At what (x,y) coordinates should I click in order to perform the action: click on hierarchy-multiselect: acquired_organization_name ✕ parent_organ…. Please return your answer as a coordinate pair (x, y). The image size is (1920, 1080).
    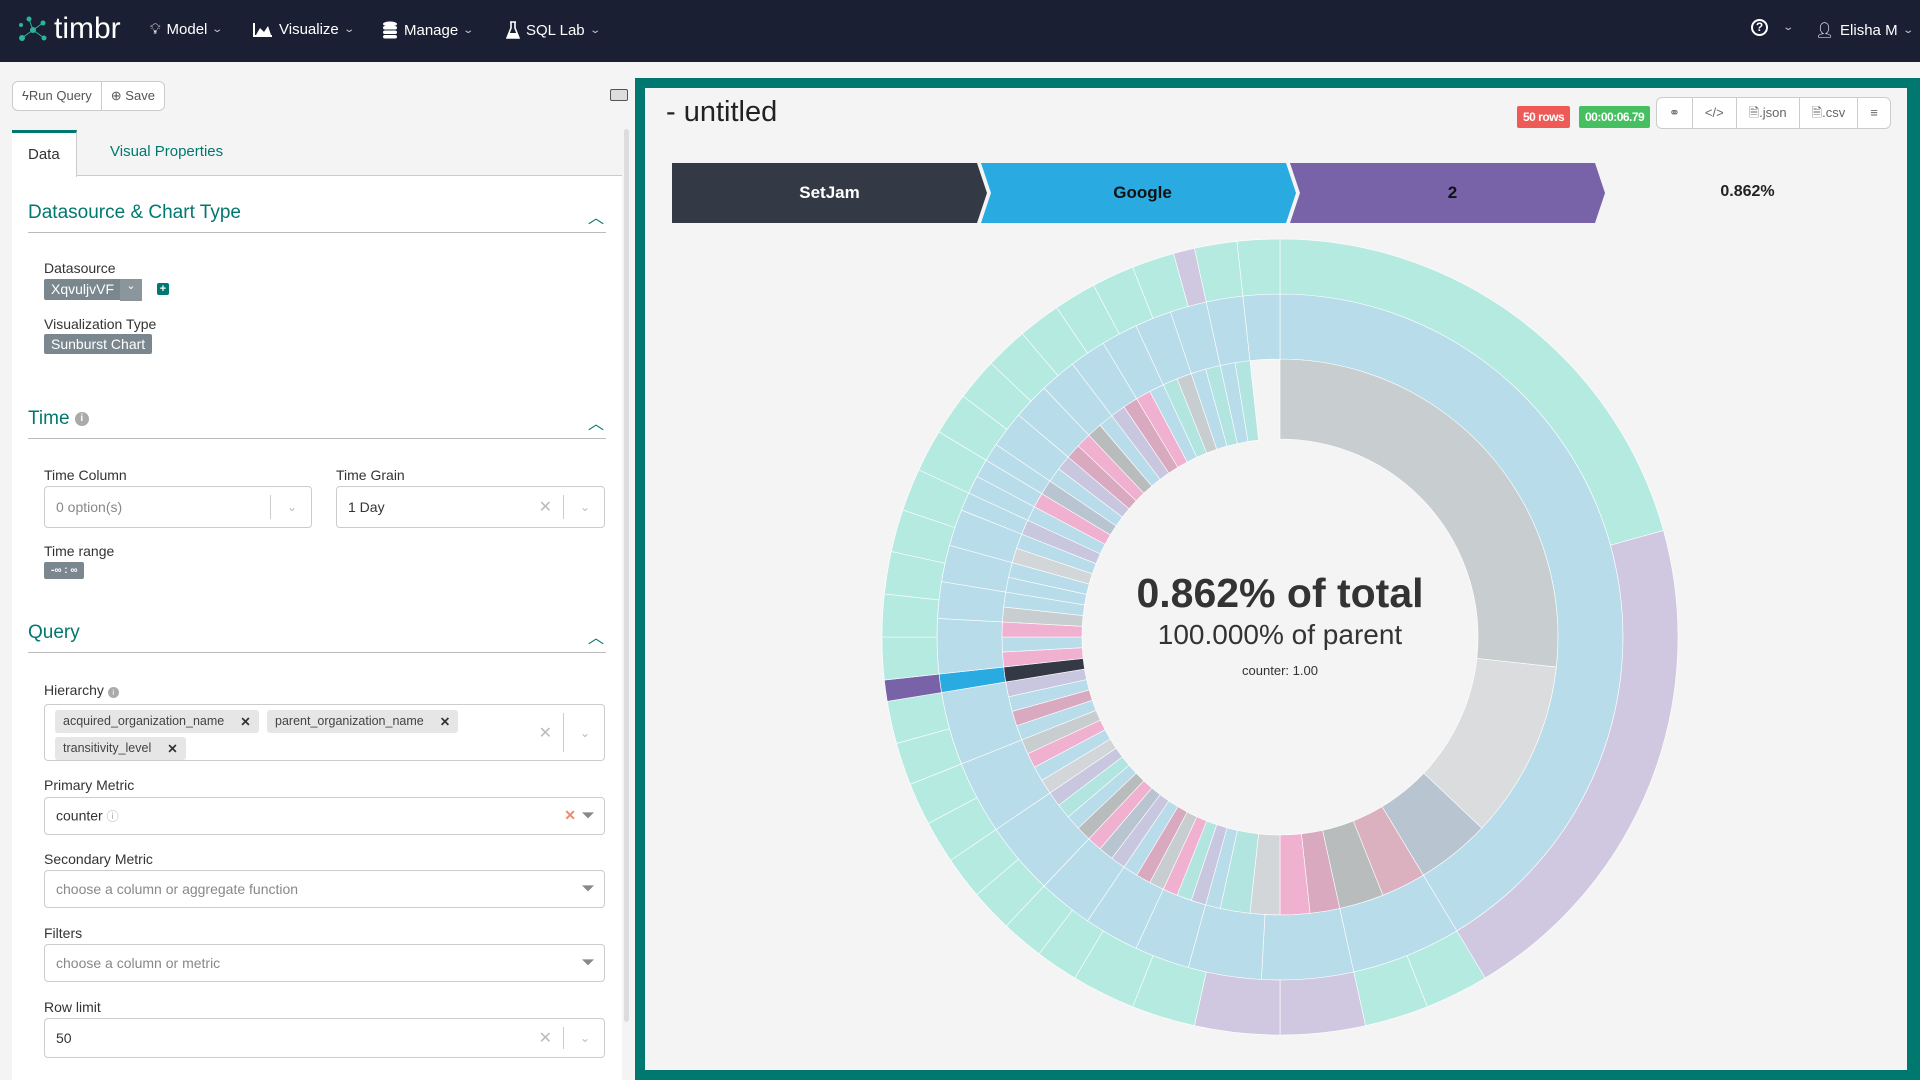
    Looking at the image, I should click on (324, 732).